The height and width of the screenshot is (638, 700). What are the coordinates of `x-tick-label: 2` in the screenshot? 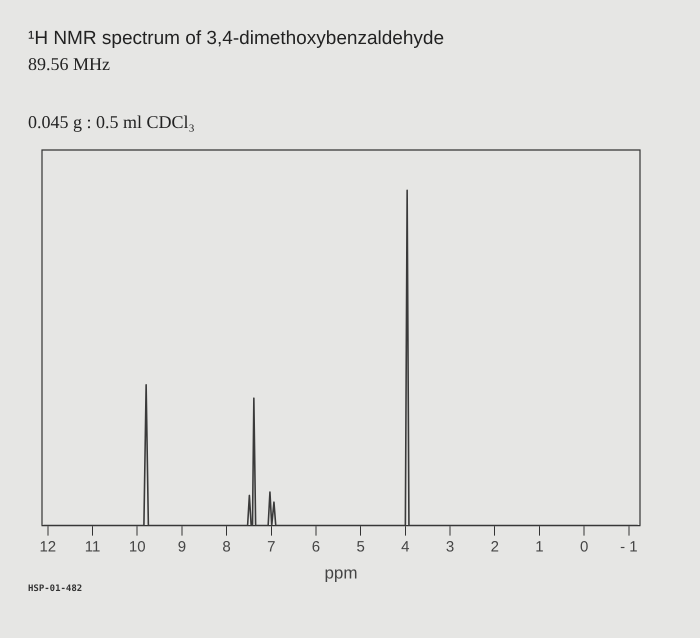 It's located at (494, 547).